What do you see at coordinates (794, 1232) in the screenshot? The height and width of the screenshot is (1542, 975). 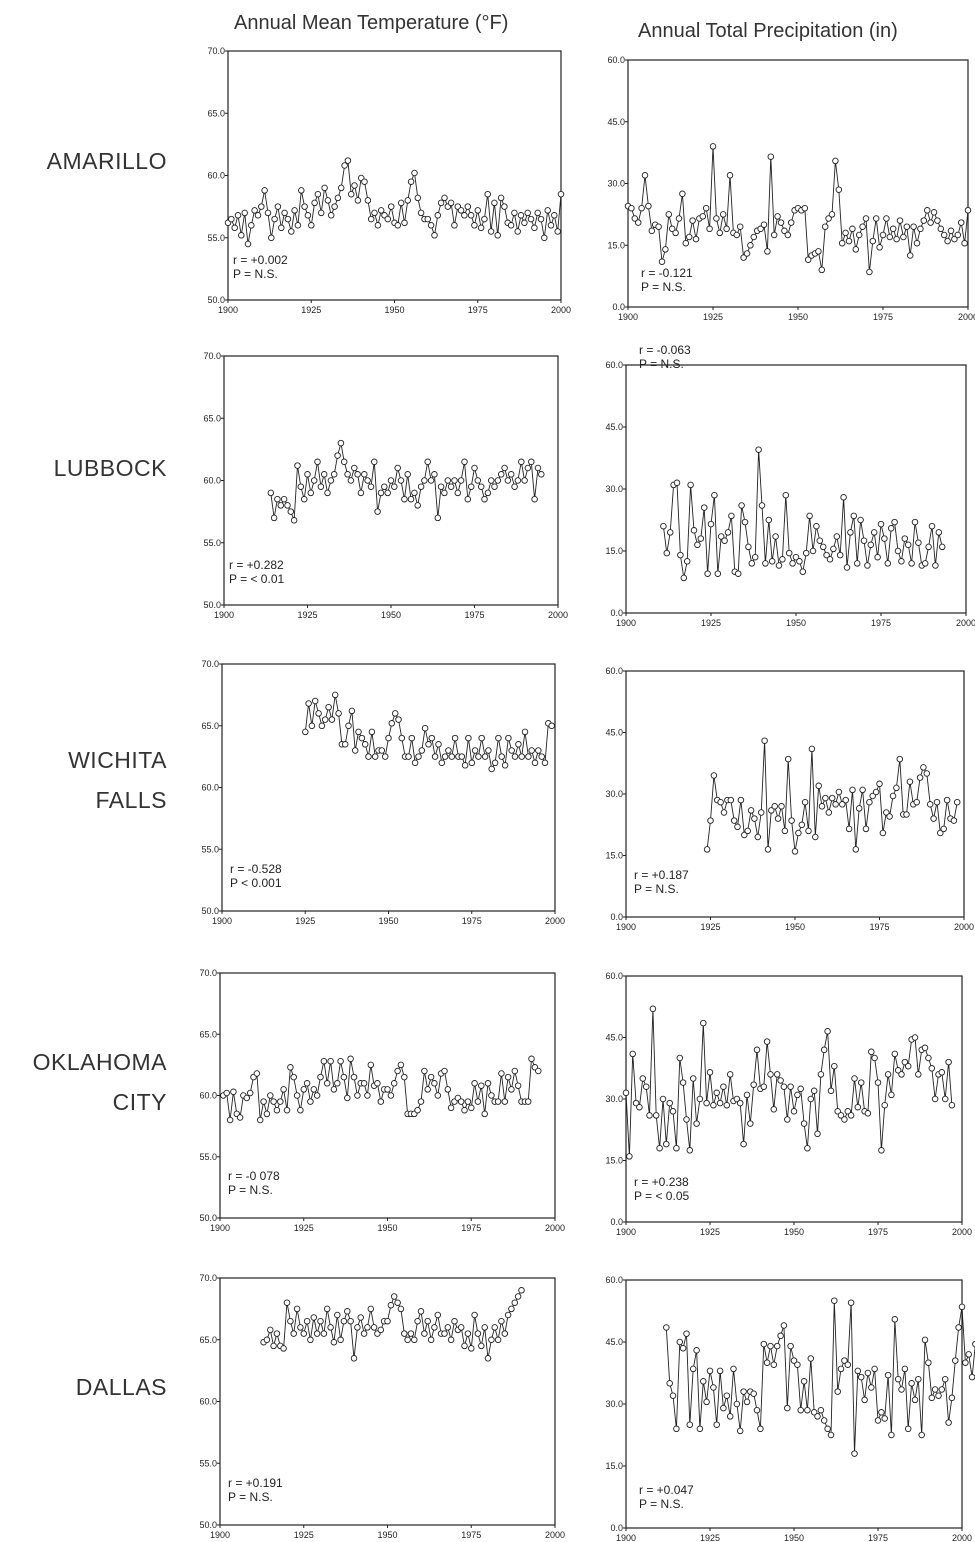 I see `oklahoma-city-precipitation-xtick-label: 1950` at bounding box center [794, 1232].